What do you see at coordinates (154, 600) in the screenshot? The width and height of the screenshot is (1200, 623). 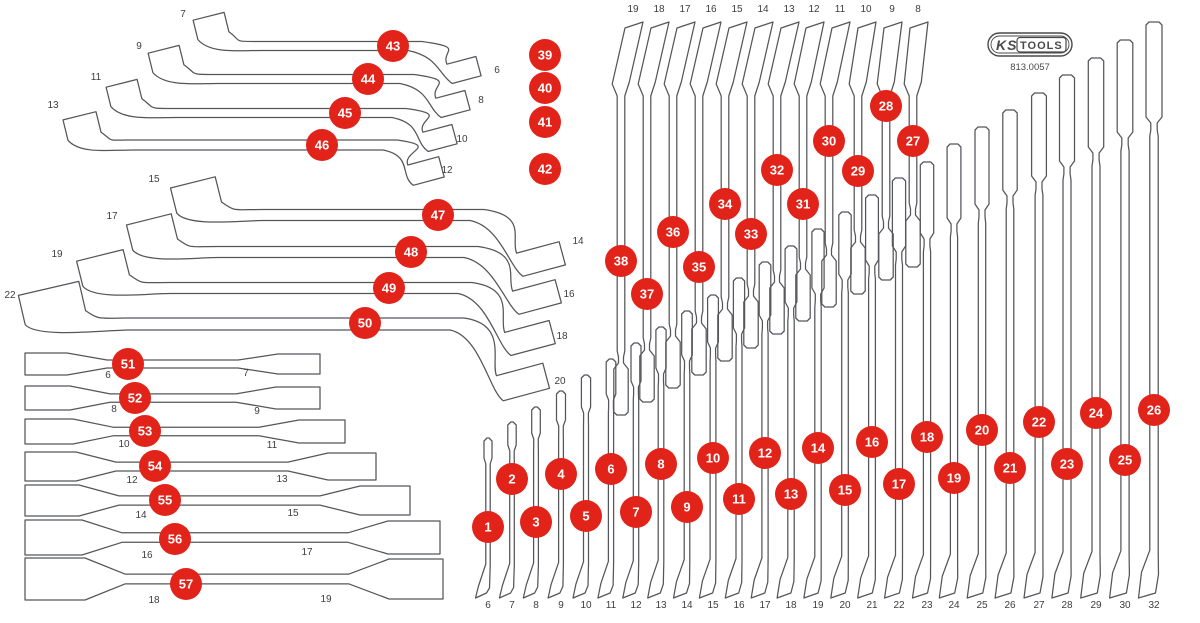 I see `size-label-left: 18` at bounding box center [154, 600].